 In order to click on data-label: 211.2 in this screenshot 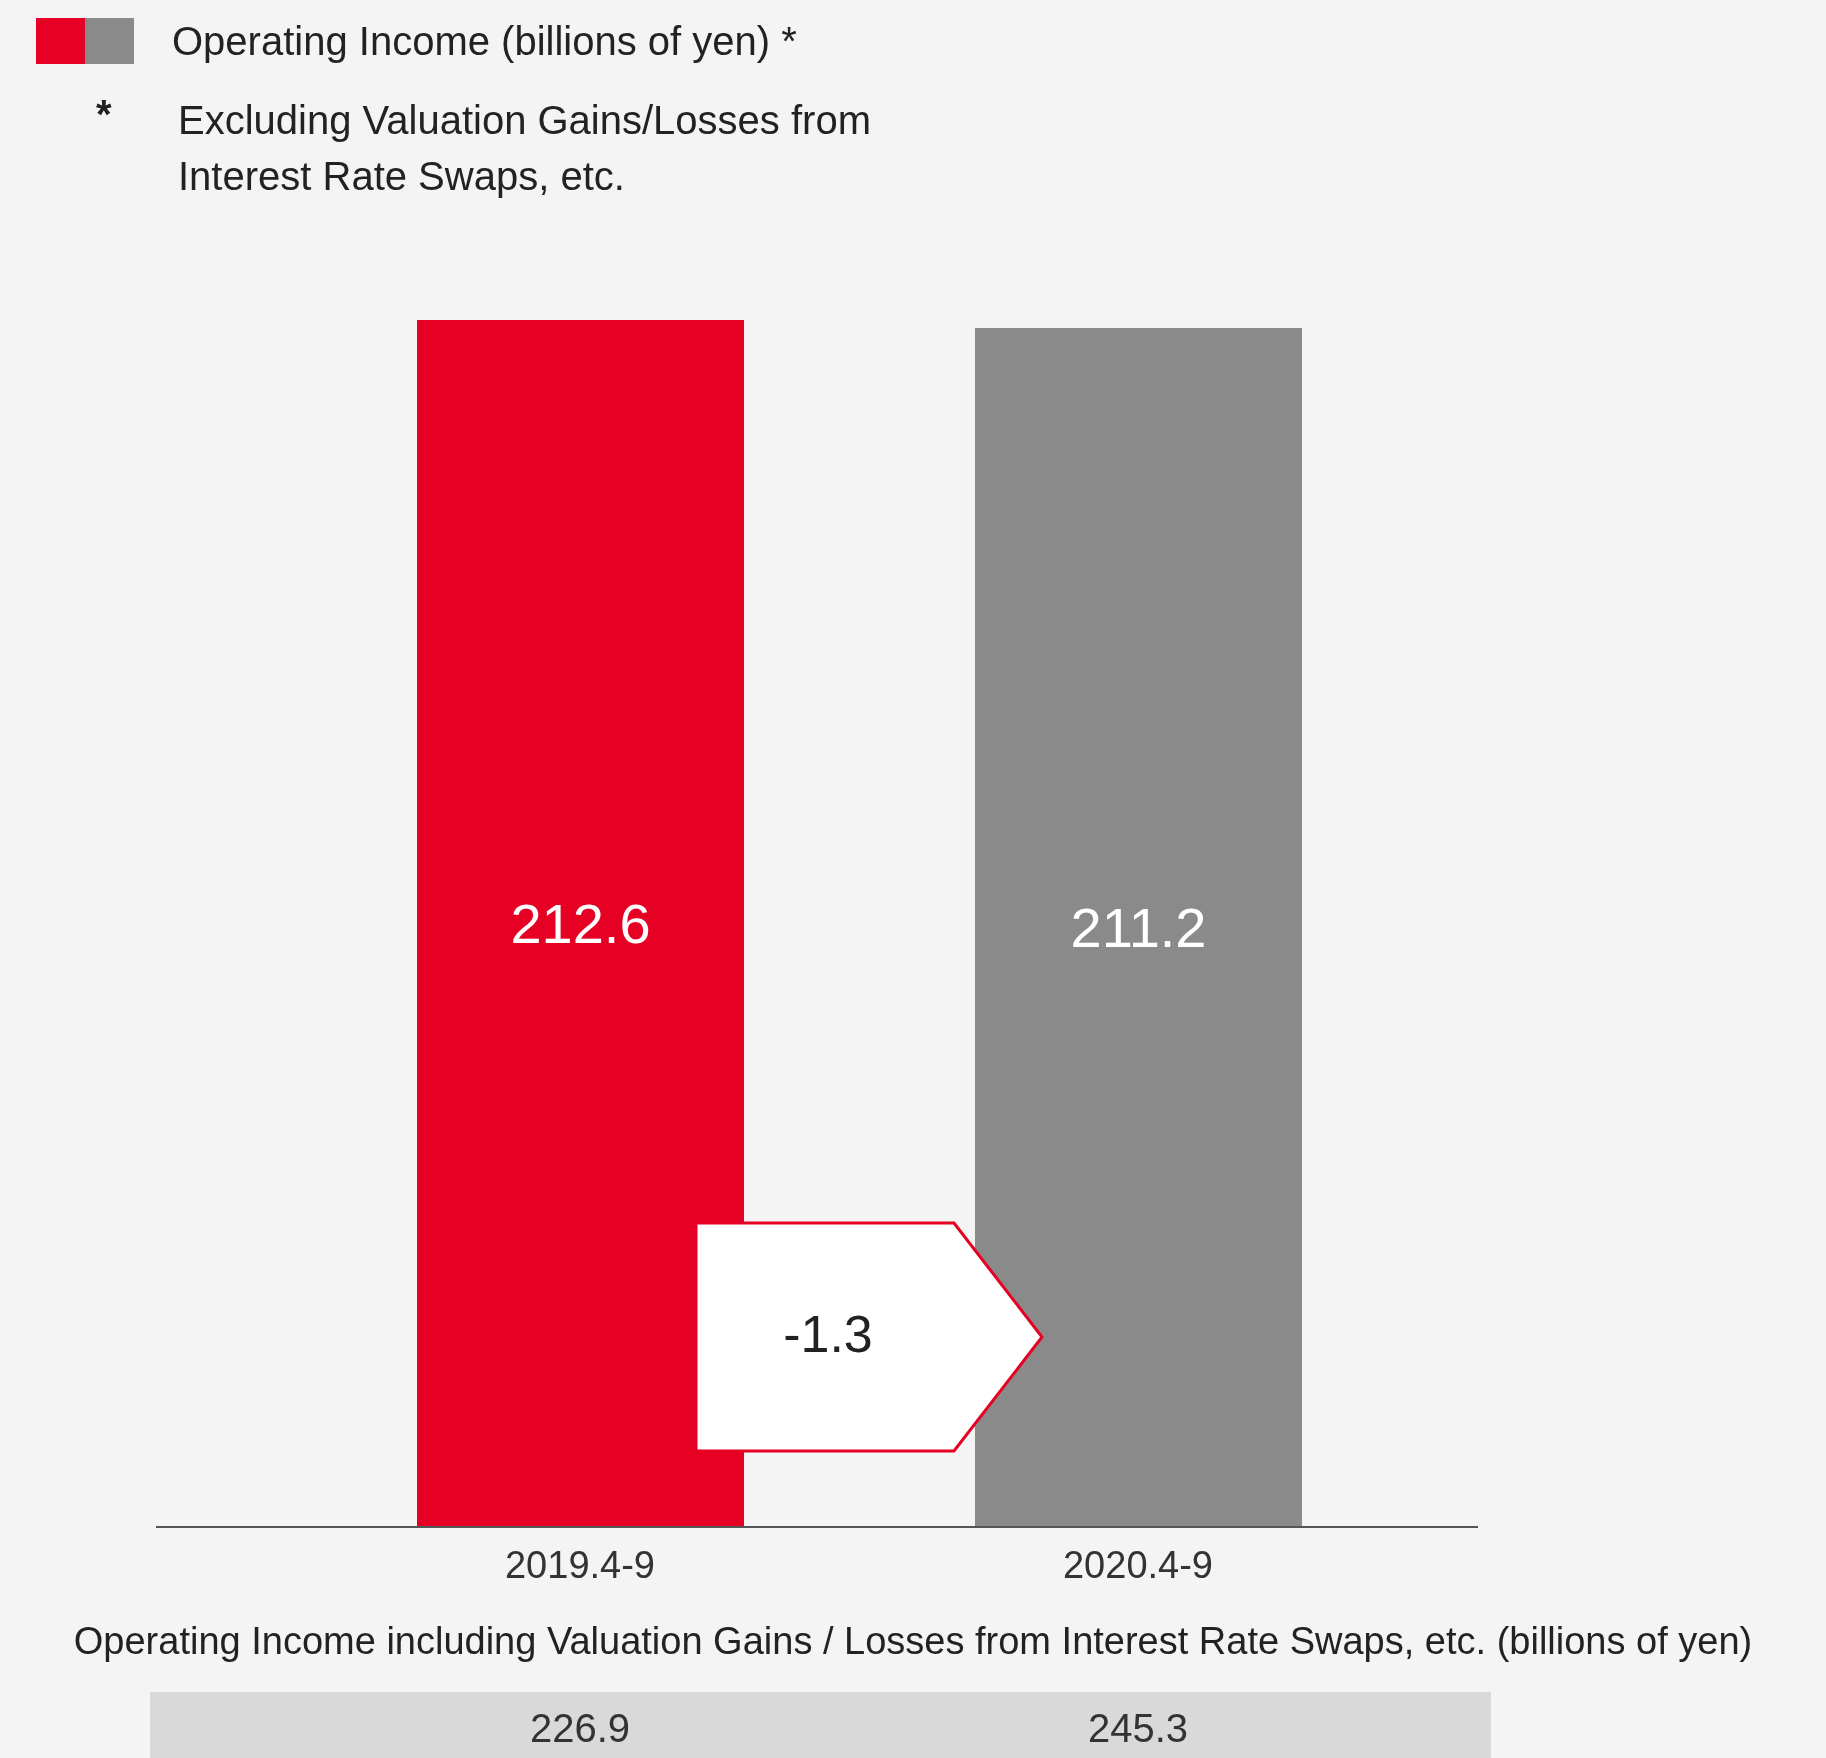, I will do `click(1138, 928)`.